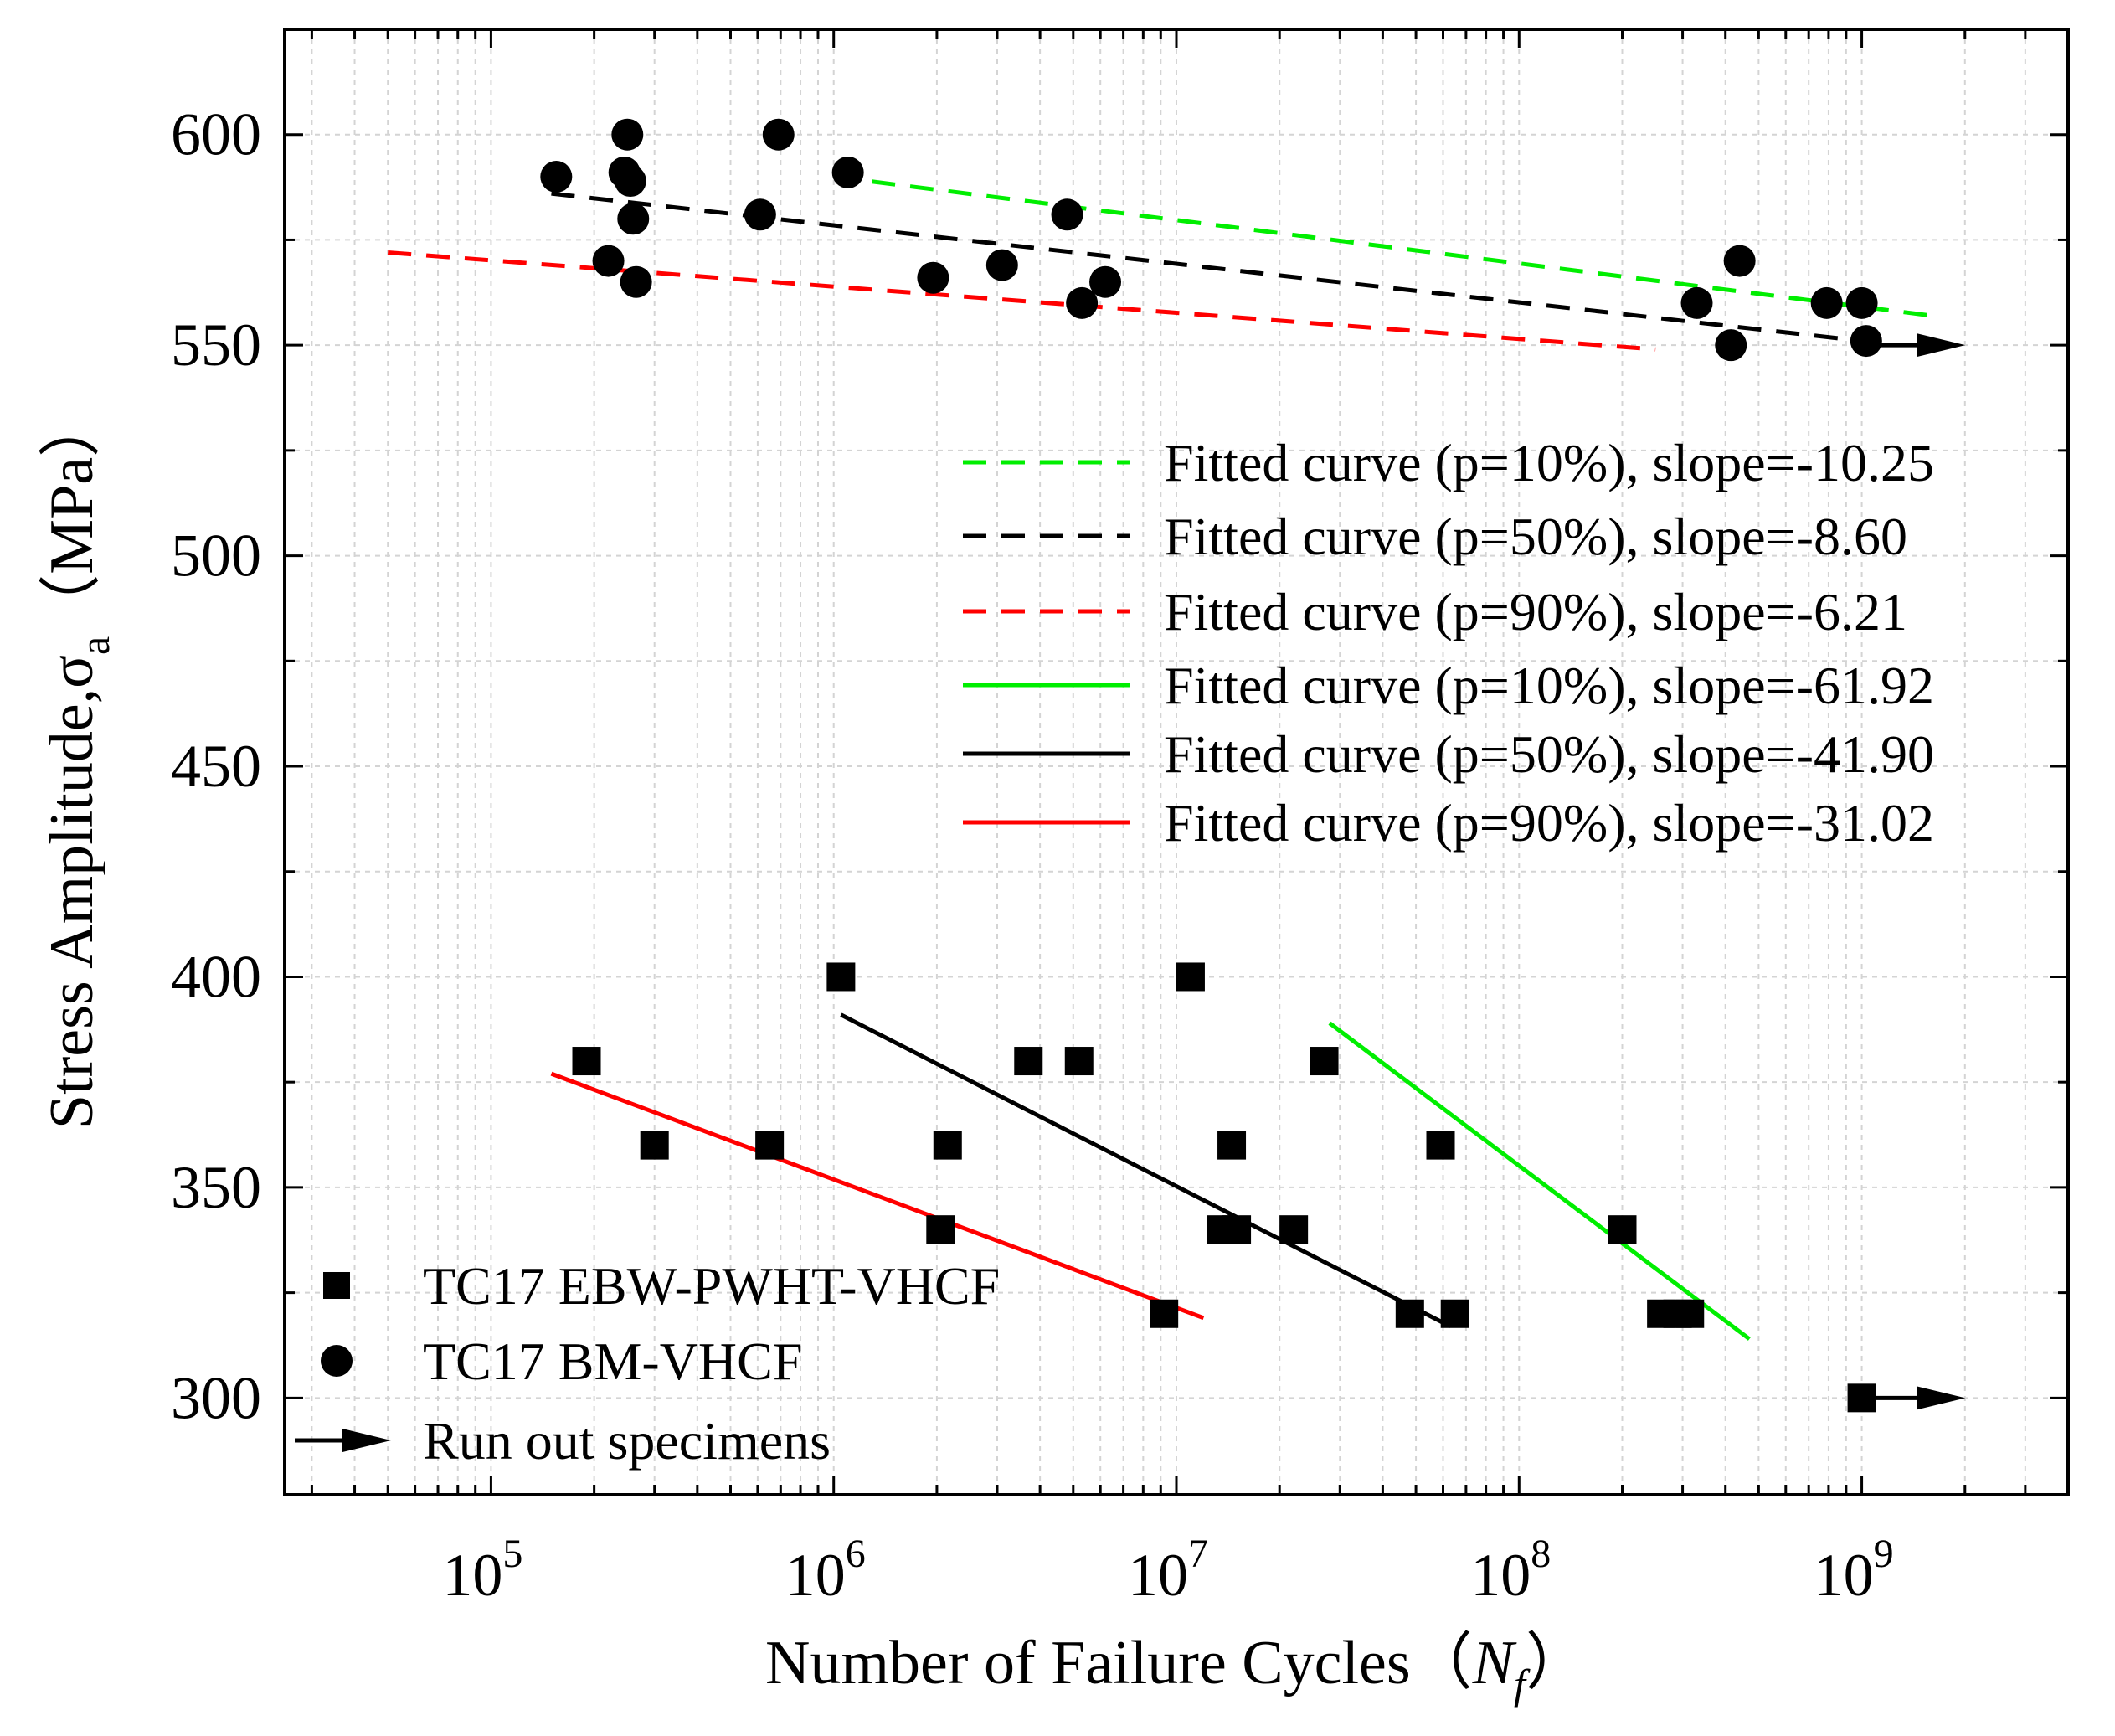 The height and width of the screenshot is (1736, 2115). What do you see at coordinates (72, 515) in the screenshot?
I see `y-axis-title-unit: （MPa）` at bounding box center [72, 515].